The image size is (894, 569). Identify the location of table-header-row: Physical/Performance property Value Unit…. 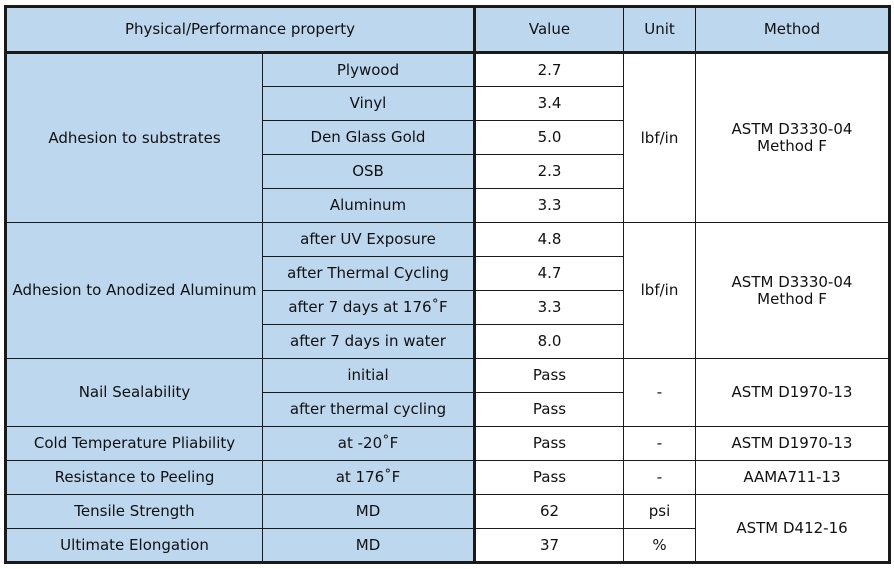
(447, 30).